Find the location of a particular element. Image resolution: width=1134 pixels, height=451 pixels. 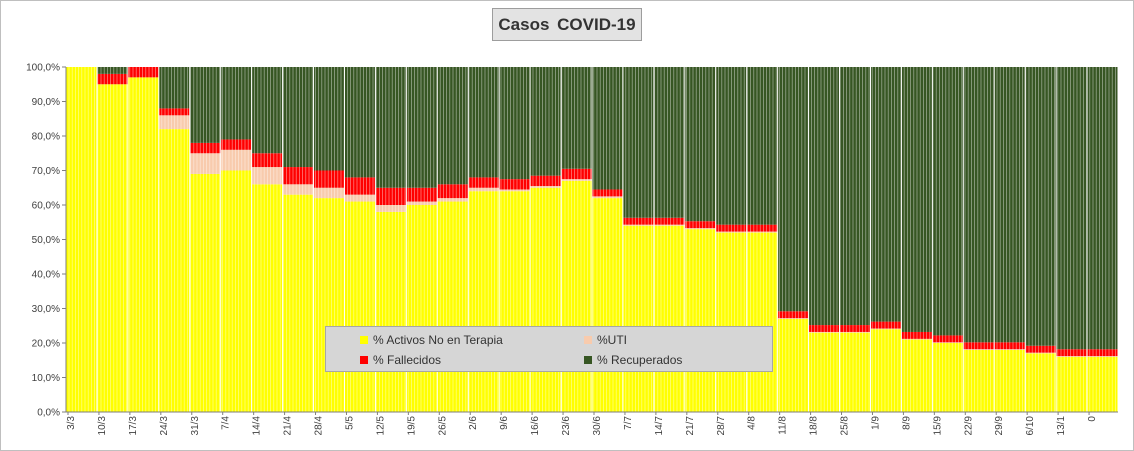

x-tick-label: 3/3 is located at coordinates (71, 423).